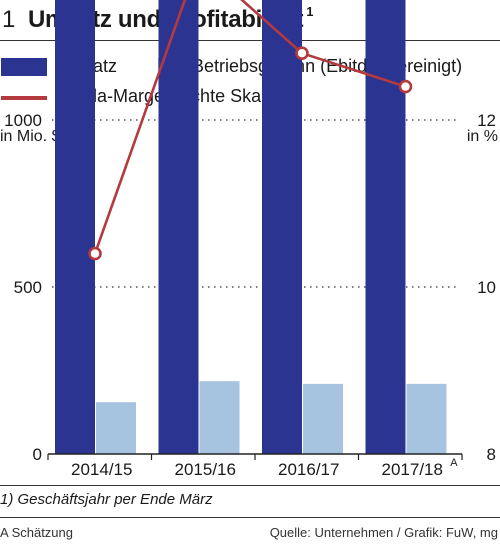 This screenshot has width=500, height=545. What do you see at coordinates (310, 11) in the screenshot?
I see `title-footnote-marker: 1` at bounding box center [310, 11].